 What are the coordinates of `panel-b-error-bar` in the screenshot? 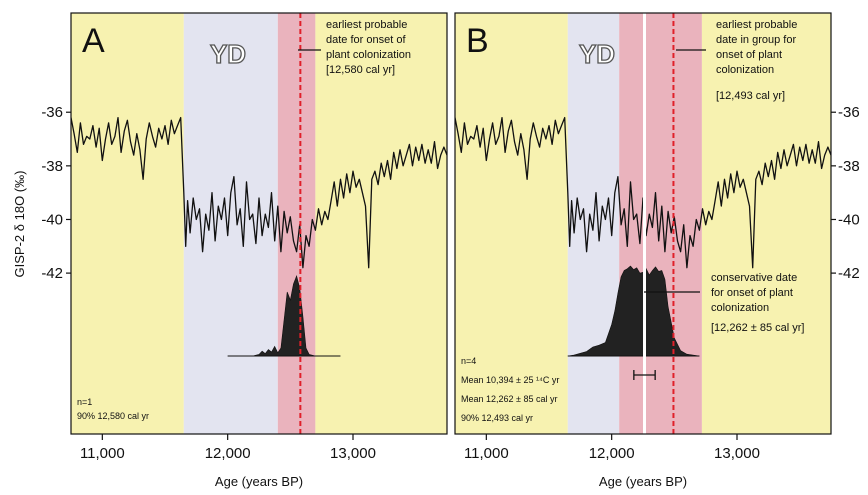 It's located at (644, 375).